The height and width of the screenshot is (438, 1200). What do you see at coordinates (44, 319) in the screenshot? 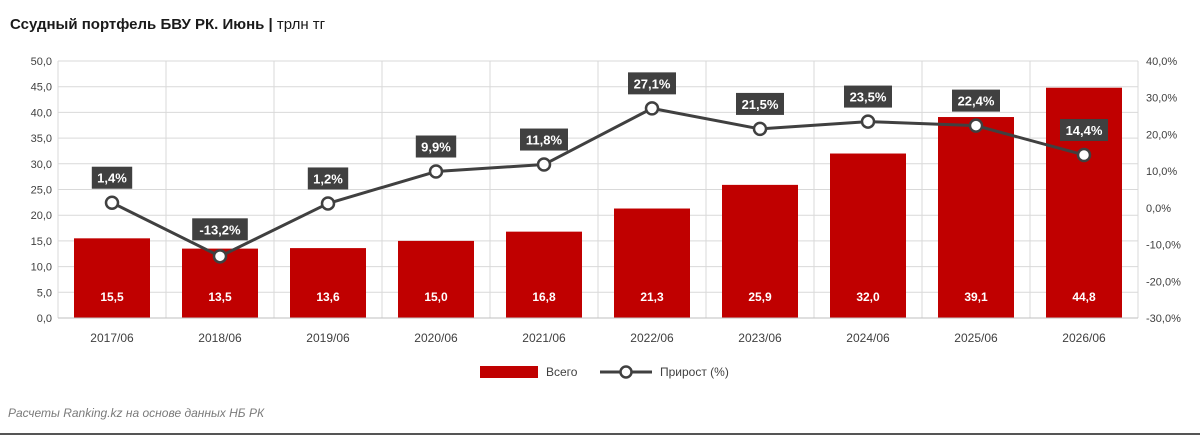
I see `y-left-tick-label: 0,0` at bounding box center [44, 319].